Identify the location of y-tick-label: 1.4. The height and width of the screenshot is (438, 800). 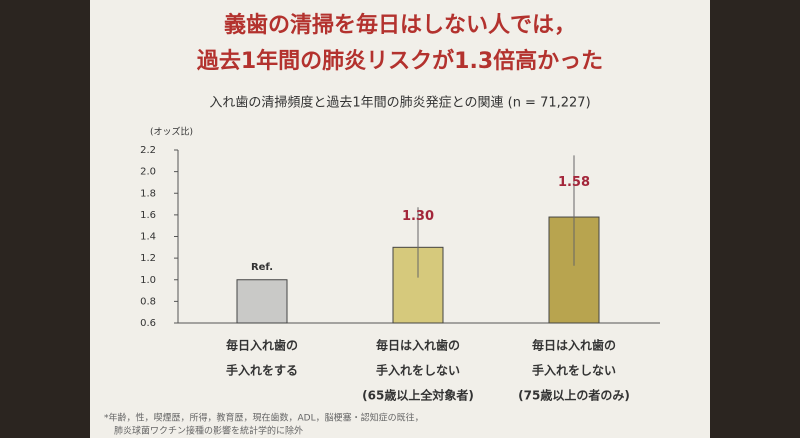
(148, 237).